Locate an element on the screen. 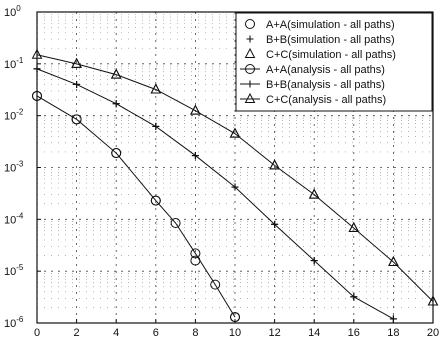 Image resolution: width=444 pixels, height=352 pixels. x-tick-label: 16 is located at coordinates (354, 333).